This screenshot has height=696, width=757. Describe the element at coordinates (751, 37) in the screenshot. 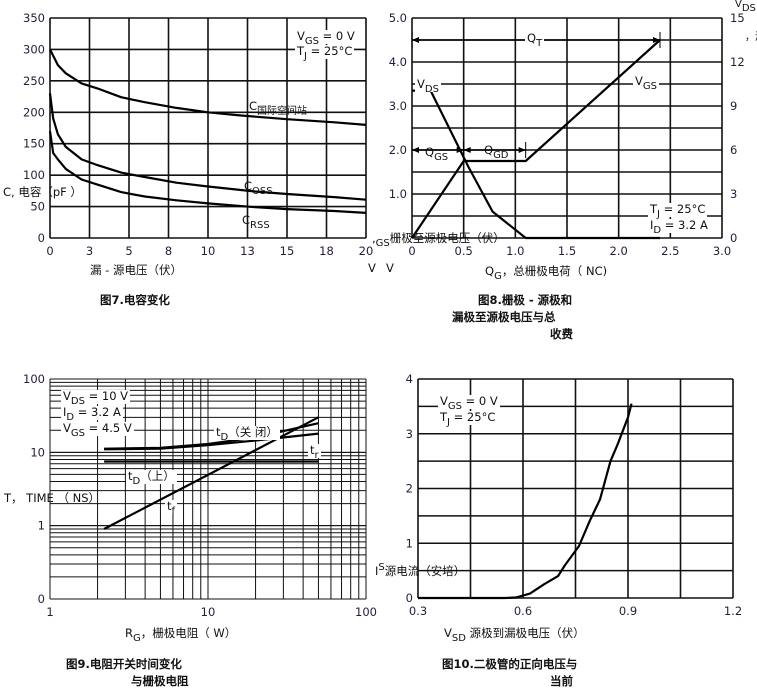

I see `chart2-ylabel-right-rest: ，漏` at that location.